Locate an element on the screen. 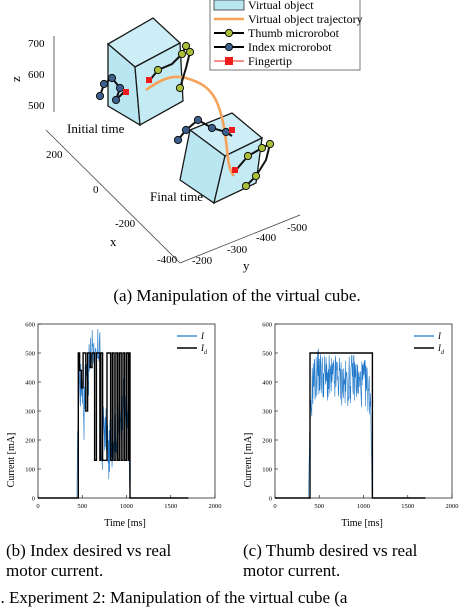  thumb-microrobot-initial is located at coordinates (170, 67).